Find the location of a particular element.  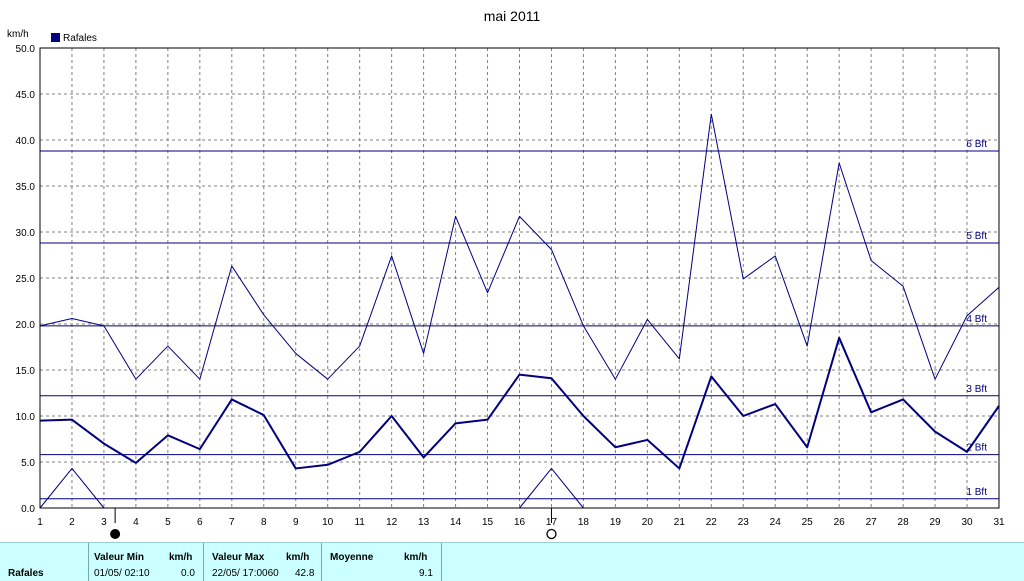

x-tick-label: 29 is located at coordinates (936, 522).